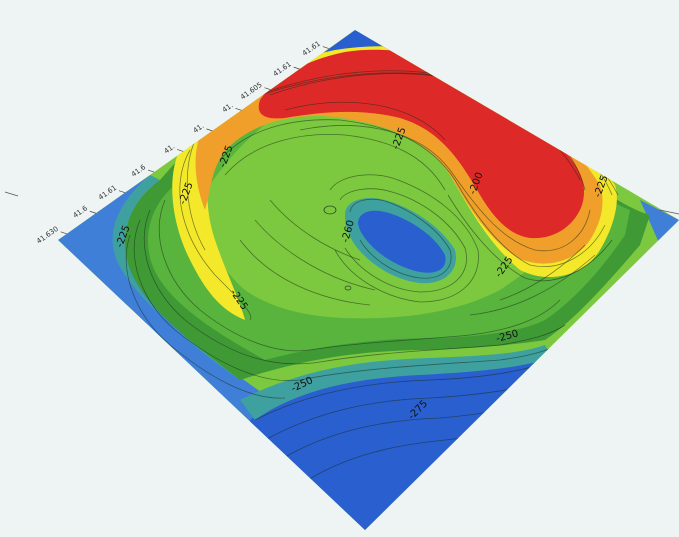  I want to click on teal-bottom-band, so click(396, 382).